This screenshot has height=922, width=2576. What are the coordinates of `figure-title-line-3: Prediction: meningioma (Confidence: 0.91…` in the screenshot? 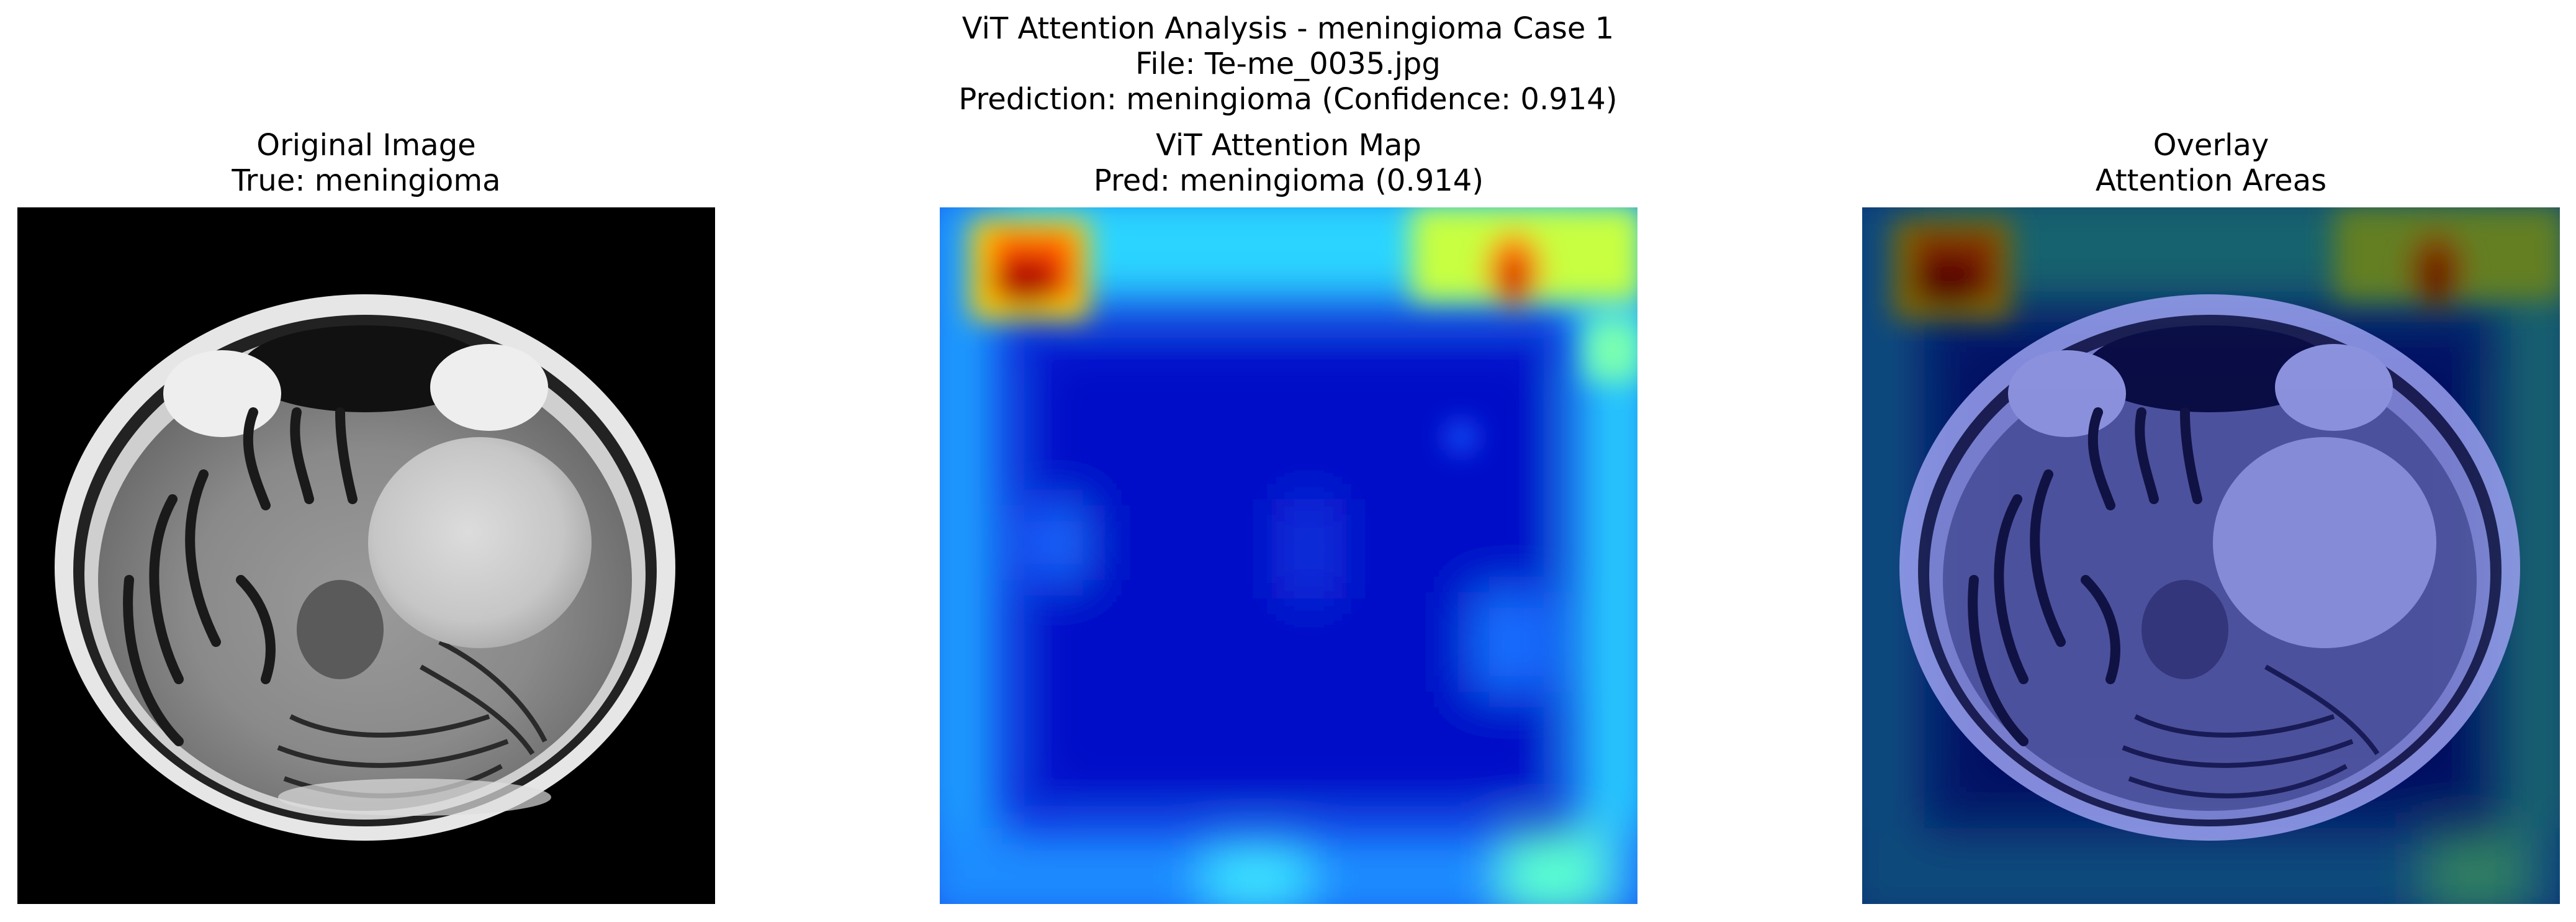 It's located at (1288, 99).